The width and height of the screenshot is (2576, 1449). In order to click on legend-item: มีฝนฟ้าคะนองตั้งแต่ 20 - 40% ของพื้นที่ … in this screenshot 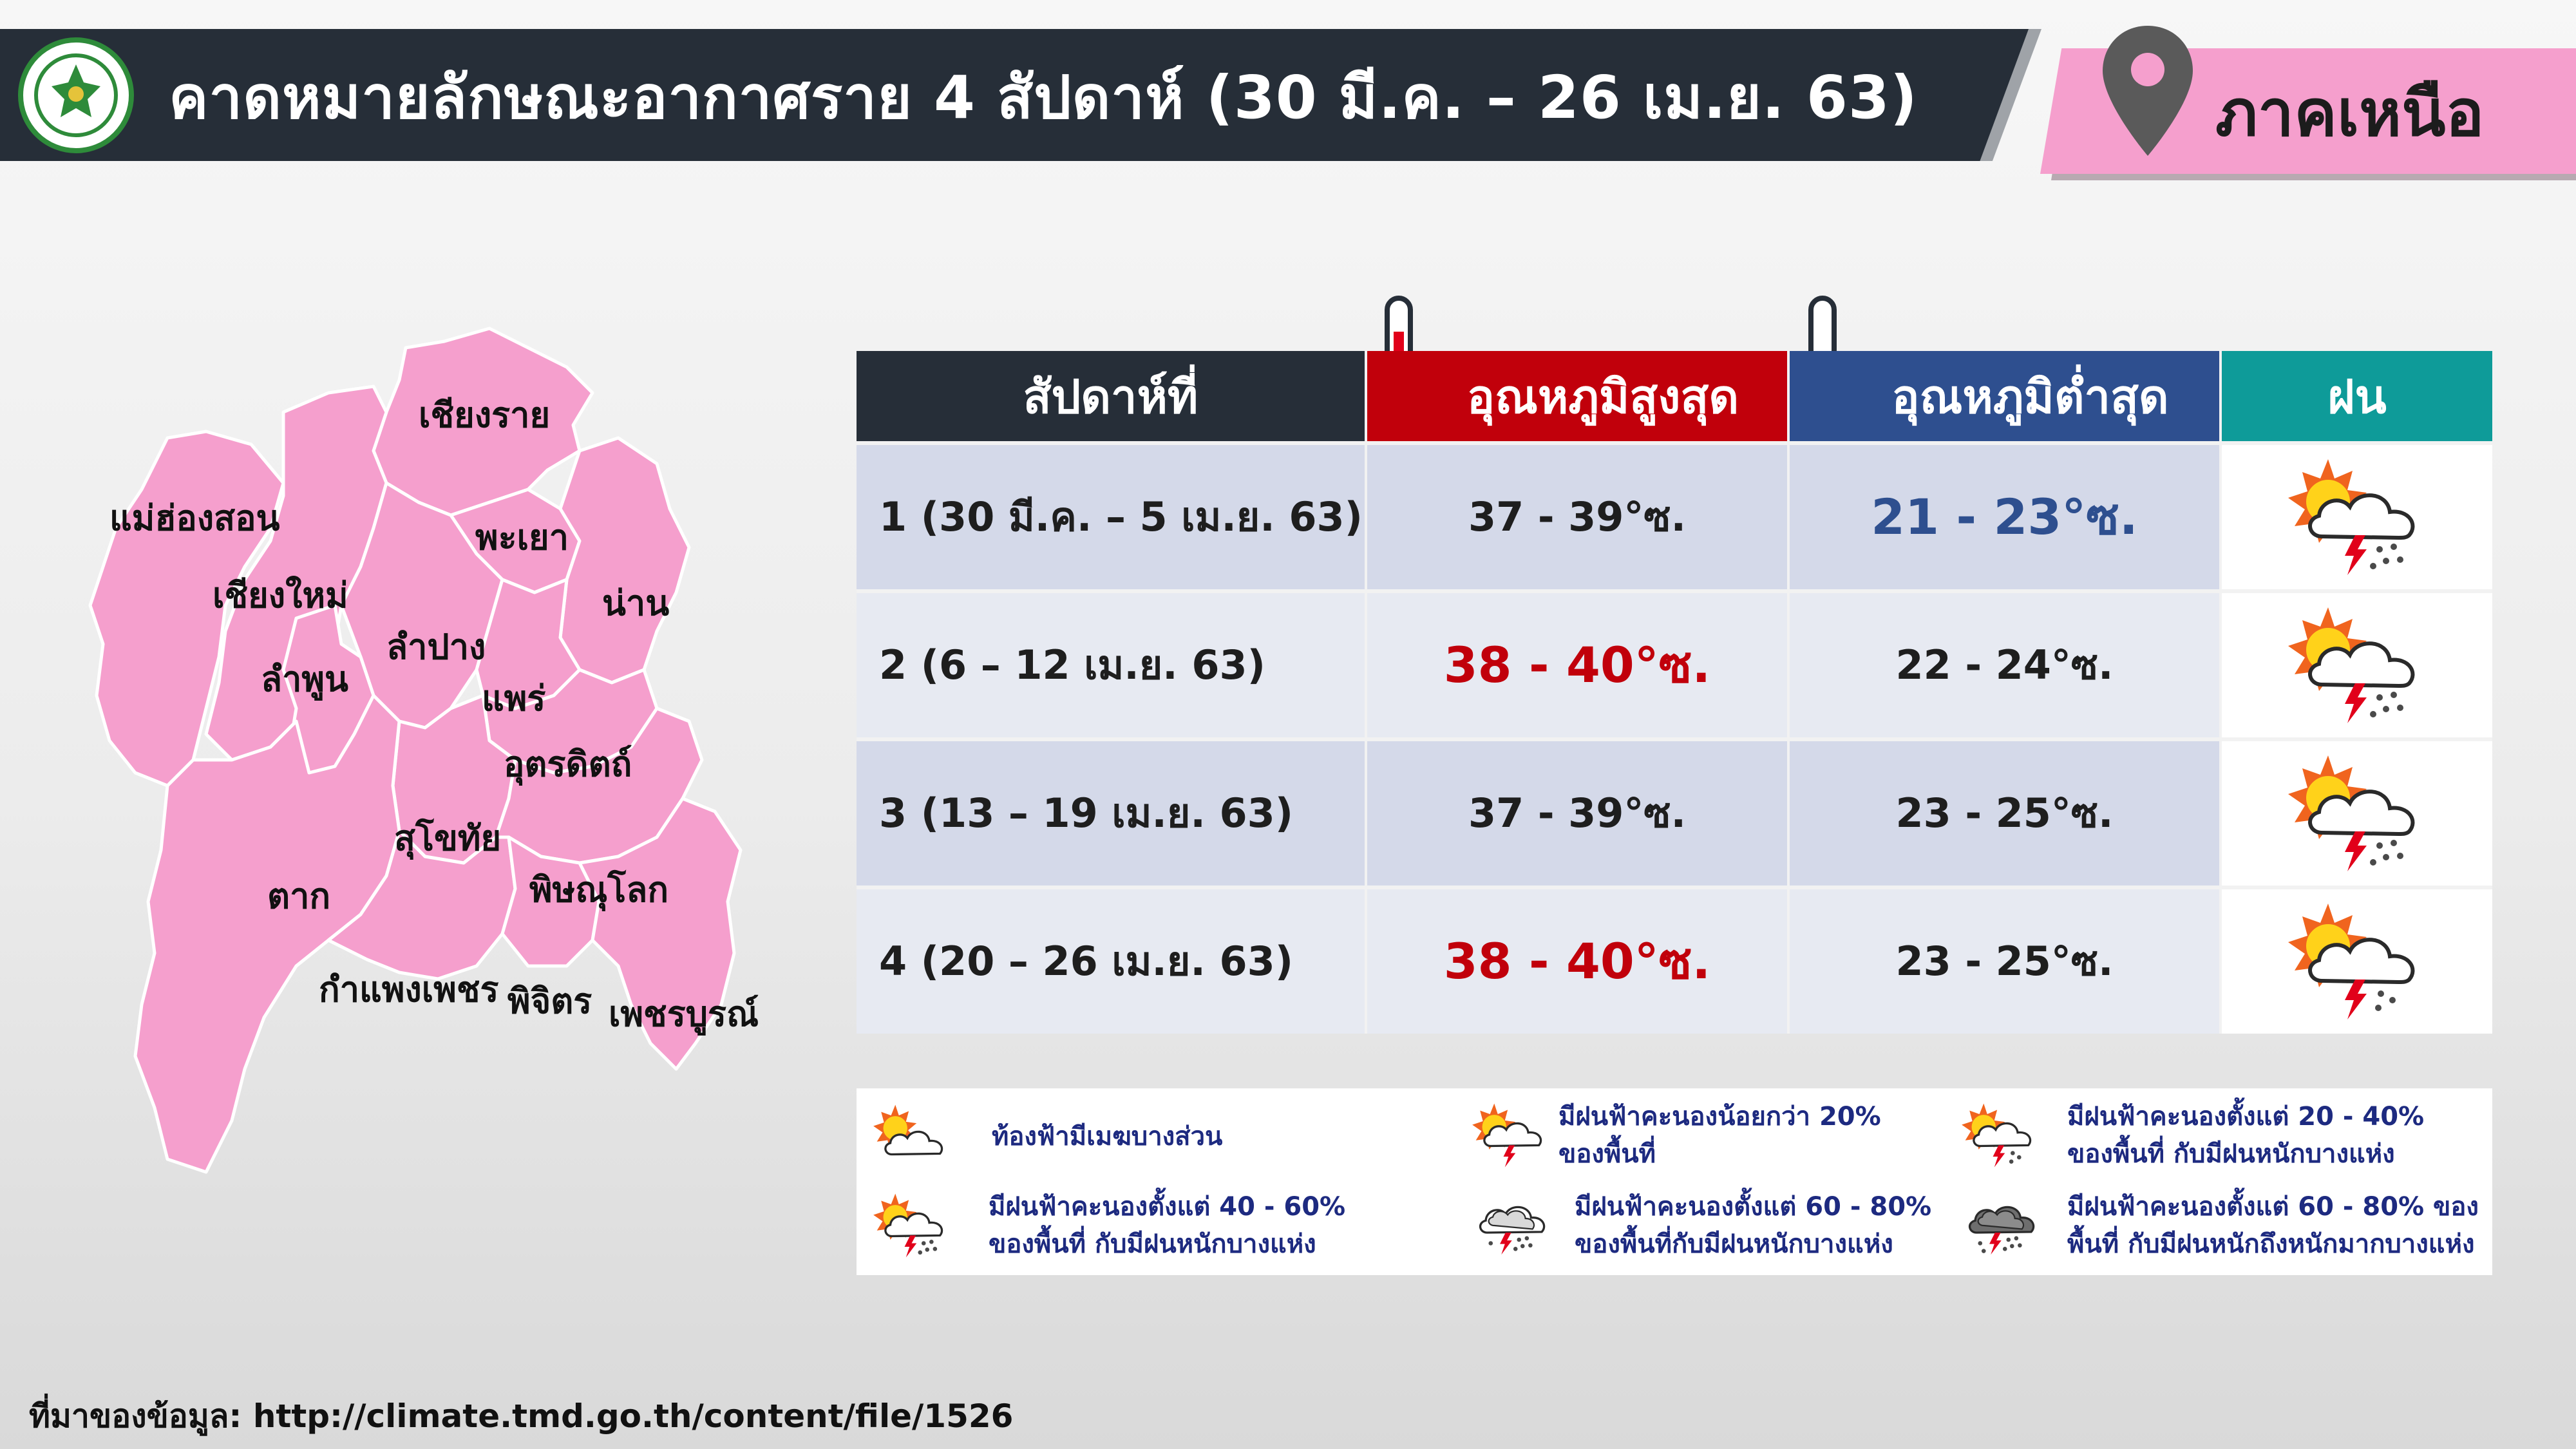, I will do `click(2191, 1135)`.